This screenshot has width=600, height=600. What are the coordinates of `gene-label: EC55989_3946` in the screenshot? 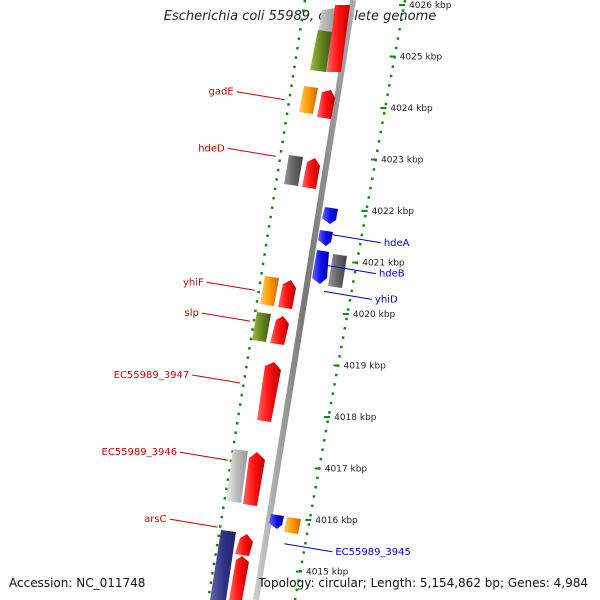 It's located at (140, 452).